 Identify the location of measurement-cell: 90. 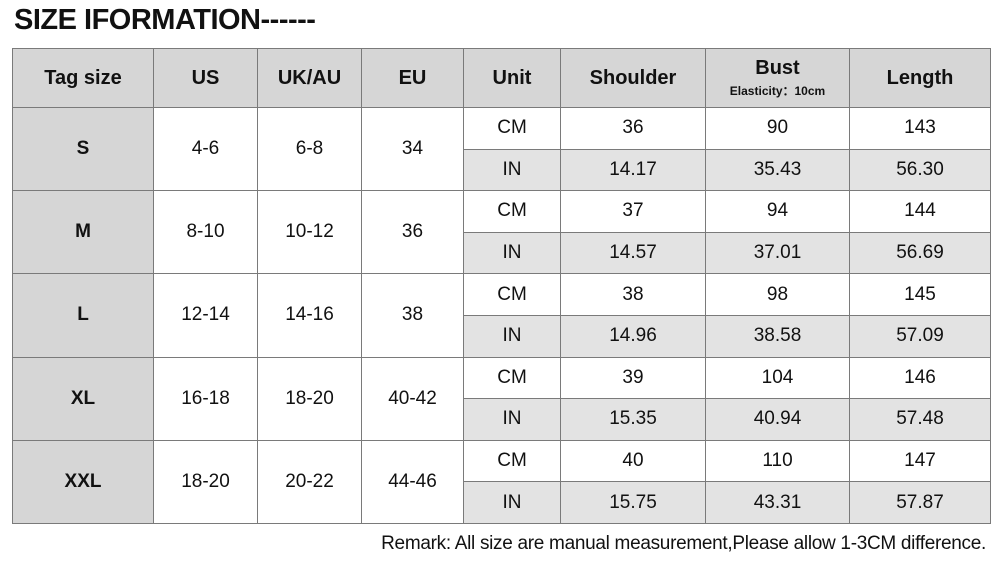
(777, 128).